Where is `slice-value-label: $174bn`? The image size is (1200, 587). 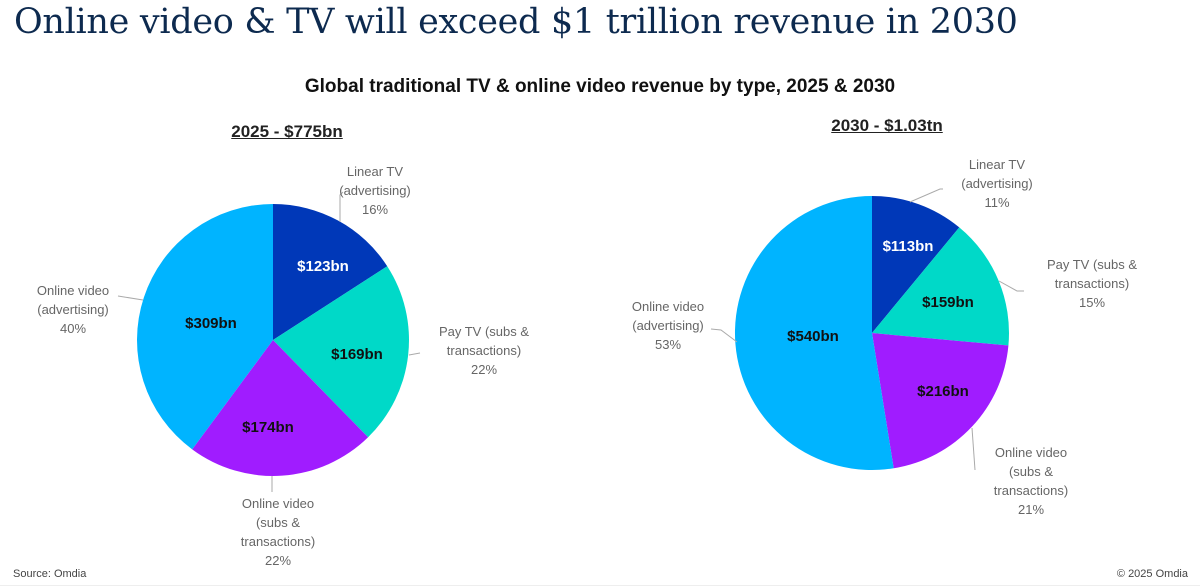 slice-value-label: $174bn is located at coordinates (268, 427).